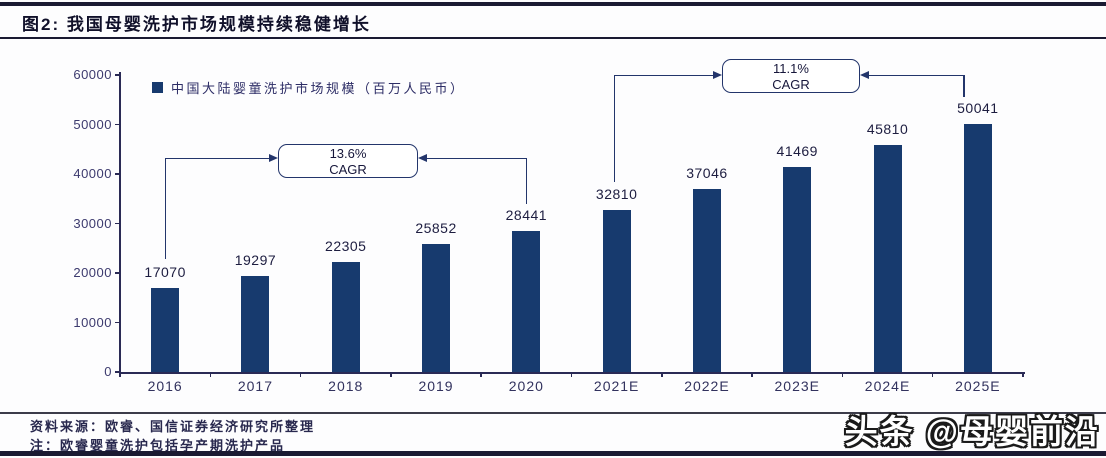  What do you see at coordinates (791, 68) in the screenshot?
I see `cagr2-rate: 11.1%` at bounding box center [791, 68].